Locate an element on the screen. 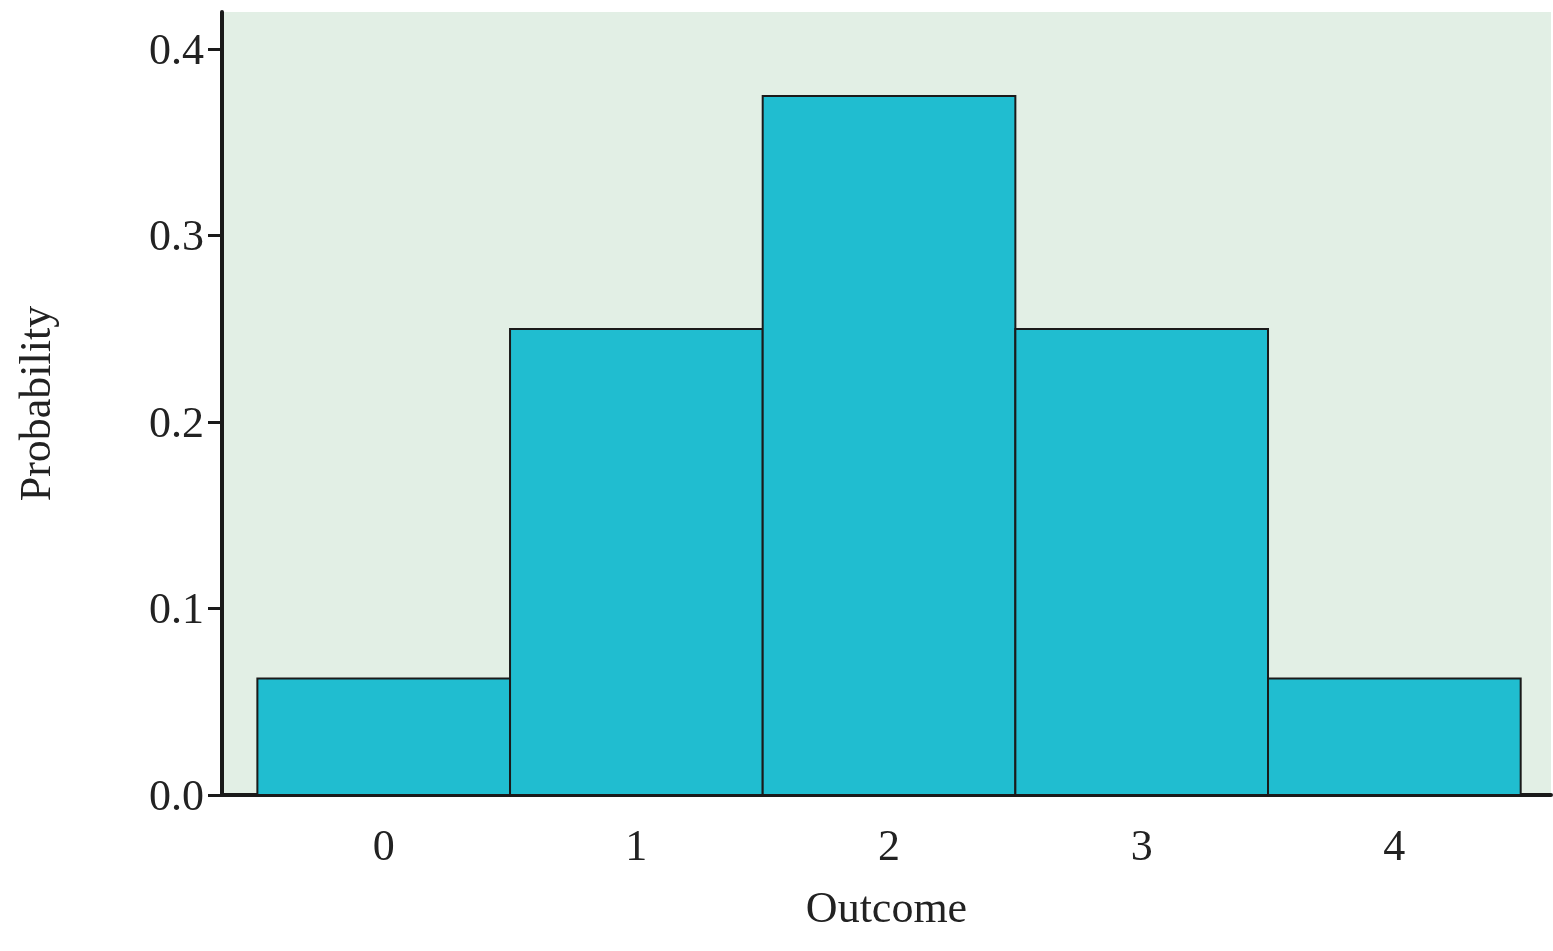 This screenshot has width=1553, height=951. x-tick-label: 2 is located at coordinates (889, 845).